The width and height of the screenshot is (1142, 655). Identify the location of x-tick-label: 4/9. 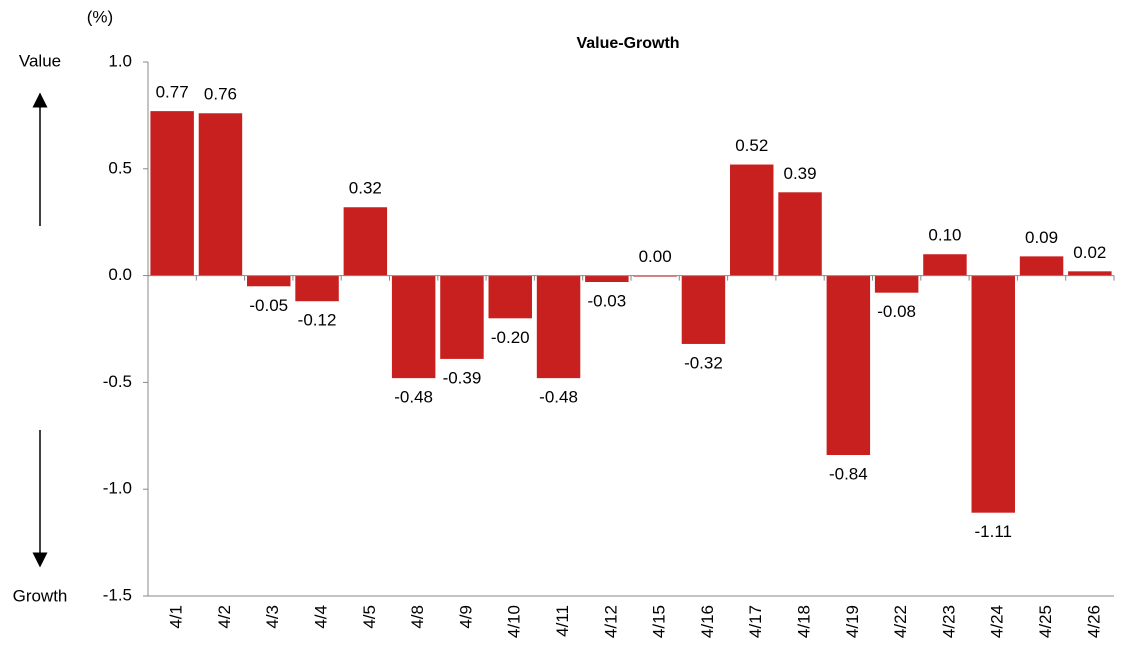
(465, 617).